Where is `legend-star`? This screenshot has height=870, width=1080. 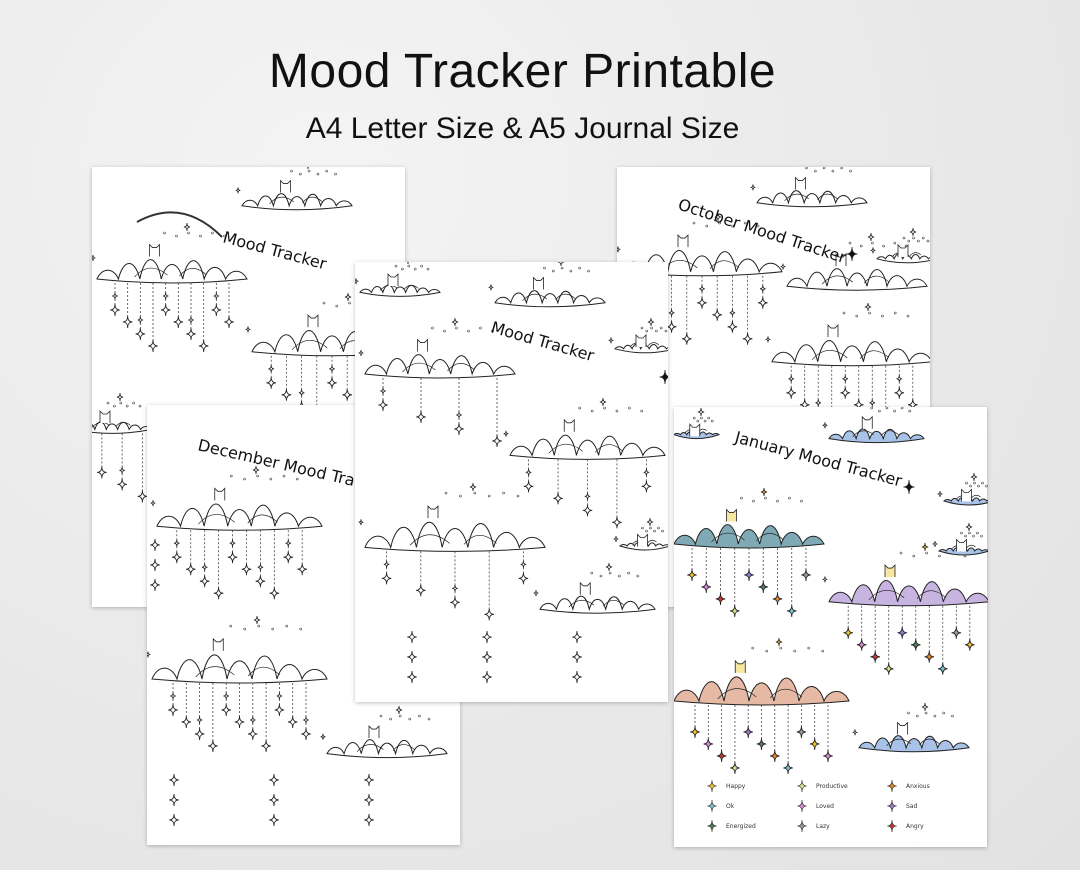 legend-star is located at coordinates (892, 826).